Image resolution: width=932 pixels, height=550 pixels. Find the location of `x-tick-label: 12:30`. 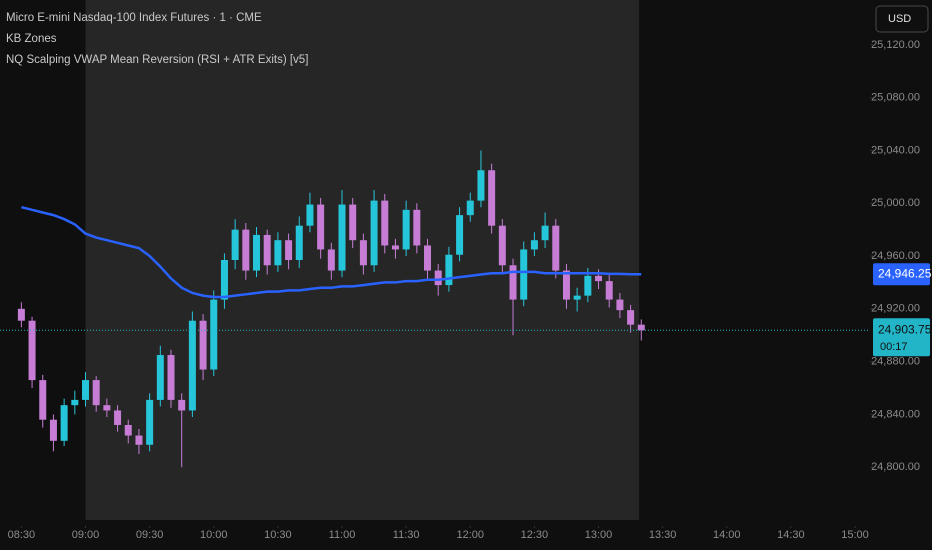

x-tick-label: 12:30 is located at coordinates (535, 535).